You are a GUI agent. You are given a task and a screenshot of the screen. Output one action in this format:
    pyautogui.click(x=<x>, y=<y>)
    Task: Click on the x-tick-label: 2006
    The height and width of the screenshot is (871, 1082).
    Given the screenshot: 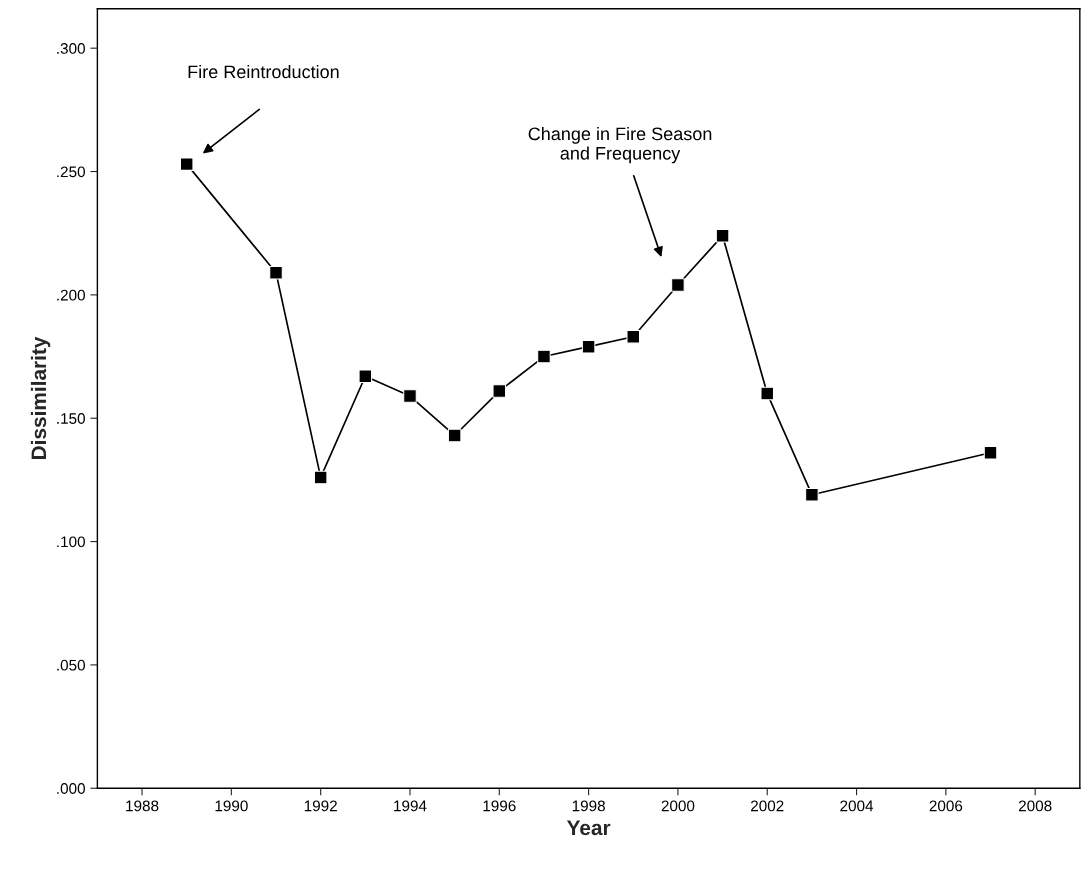 What is the action you would take?
    pyautogui.click(x=946, y=806)
    